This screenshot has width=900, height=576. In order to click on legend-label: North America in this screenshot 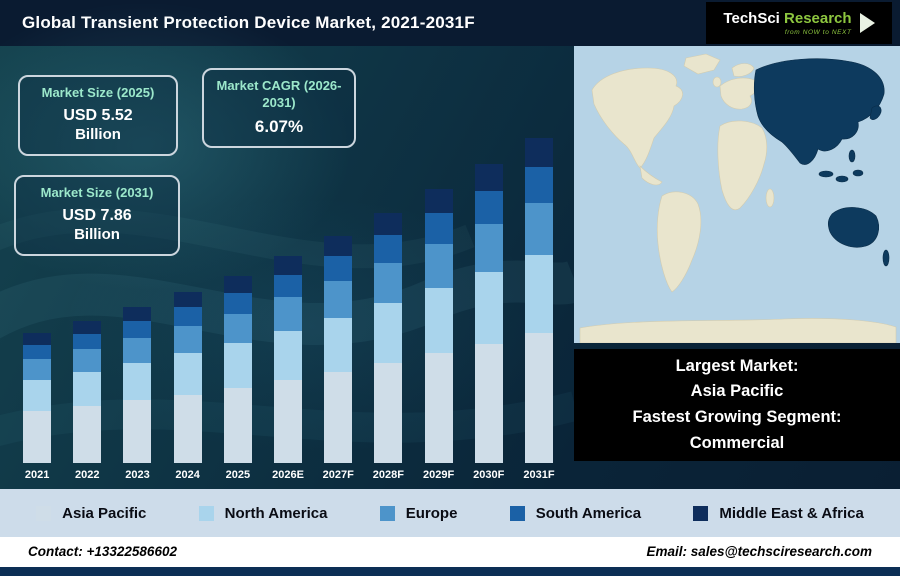, I will do `click(276, 513)`.